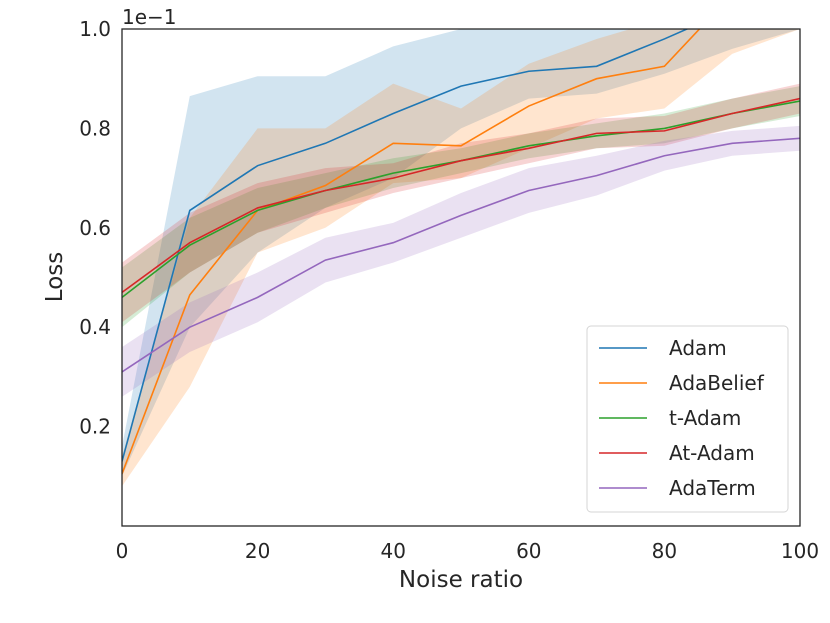 Image resolution: width=830 pixels, height=623 pixels. Describe the element at coordinates (95, 128) in the screenshot. I see `y-tick-label-3: 0.8` at that location.